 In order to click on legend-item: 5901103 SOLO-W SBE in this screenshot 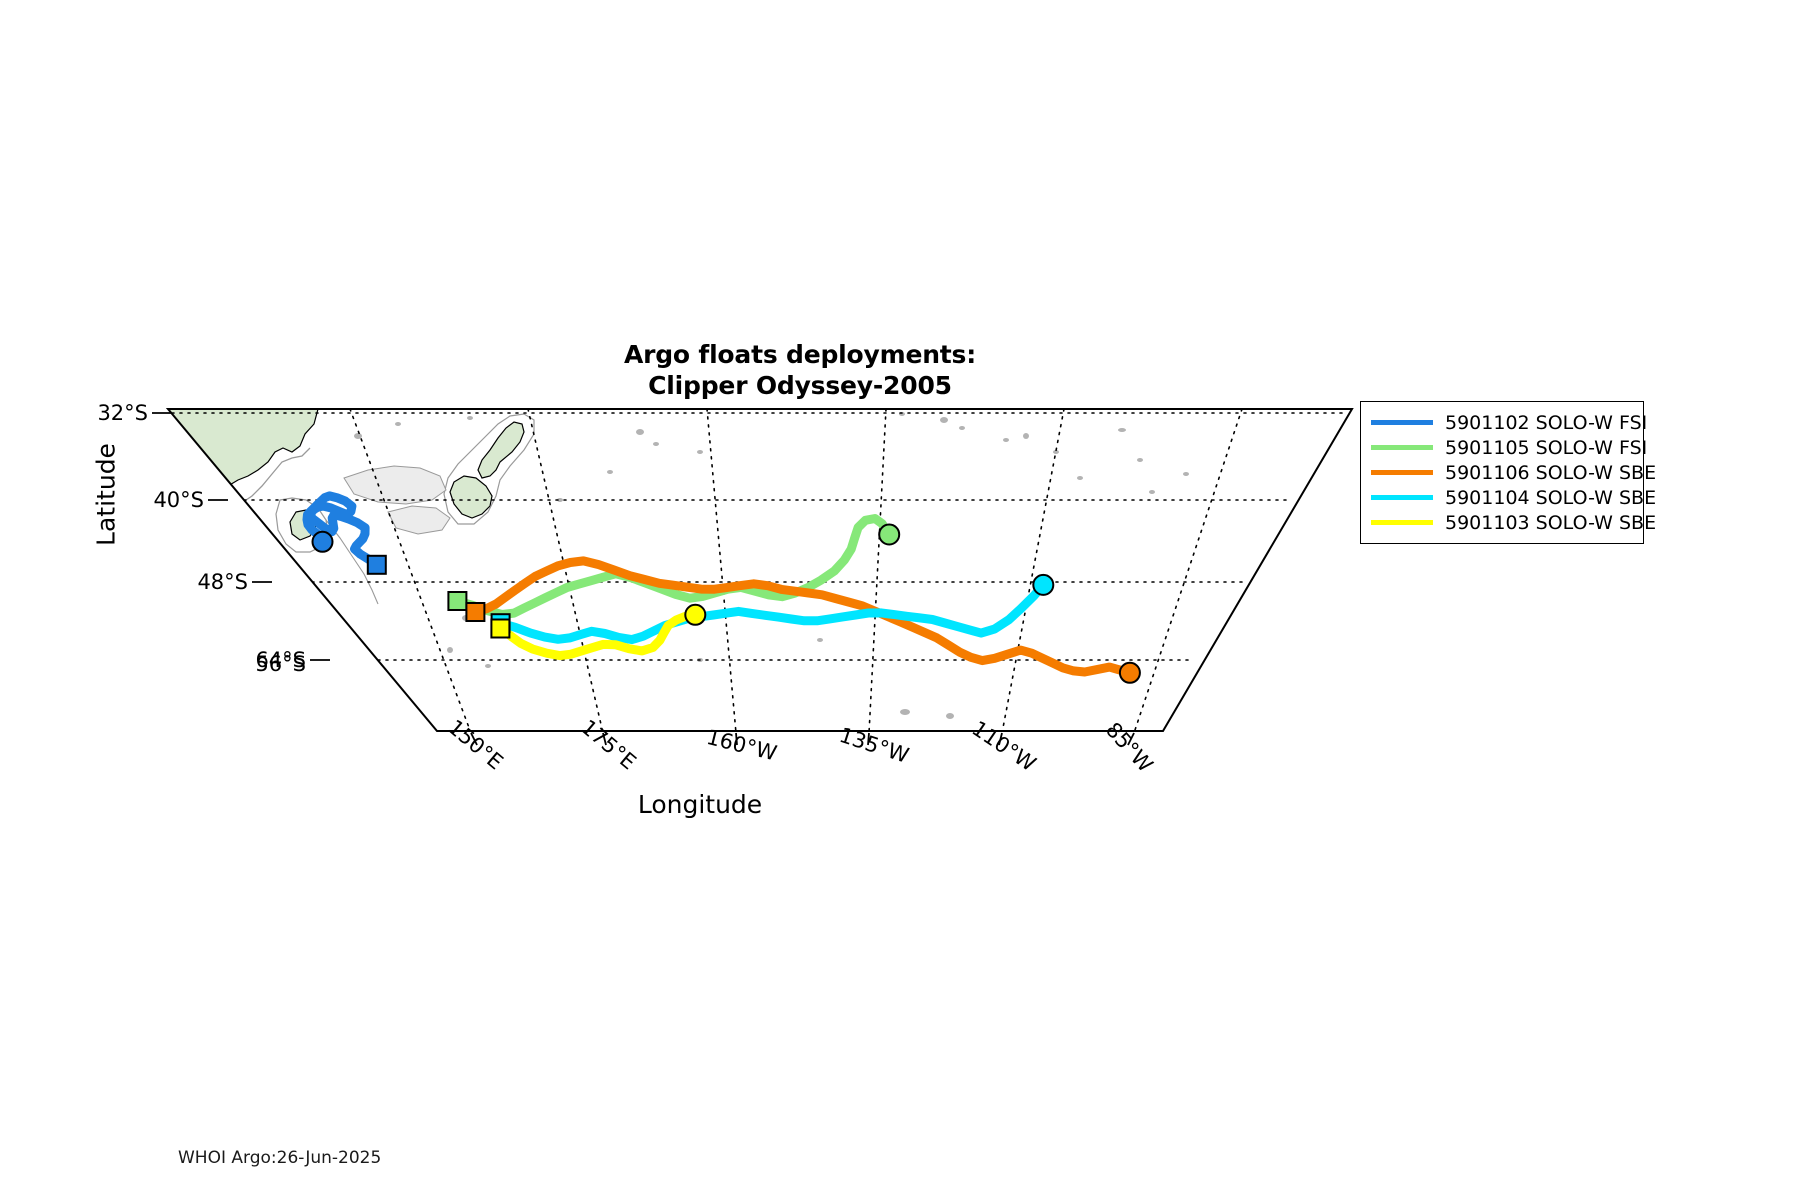, I will do `click(1513, 522)`.